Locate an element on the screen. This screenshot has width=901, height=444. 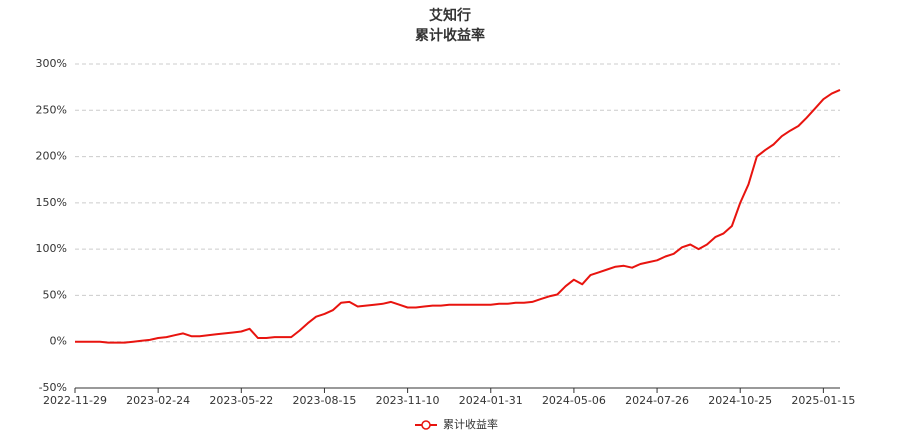
y-tick-label: -50% is located at coordinates (53, 387).